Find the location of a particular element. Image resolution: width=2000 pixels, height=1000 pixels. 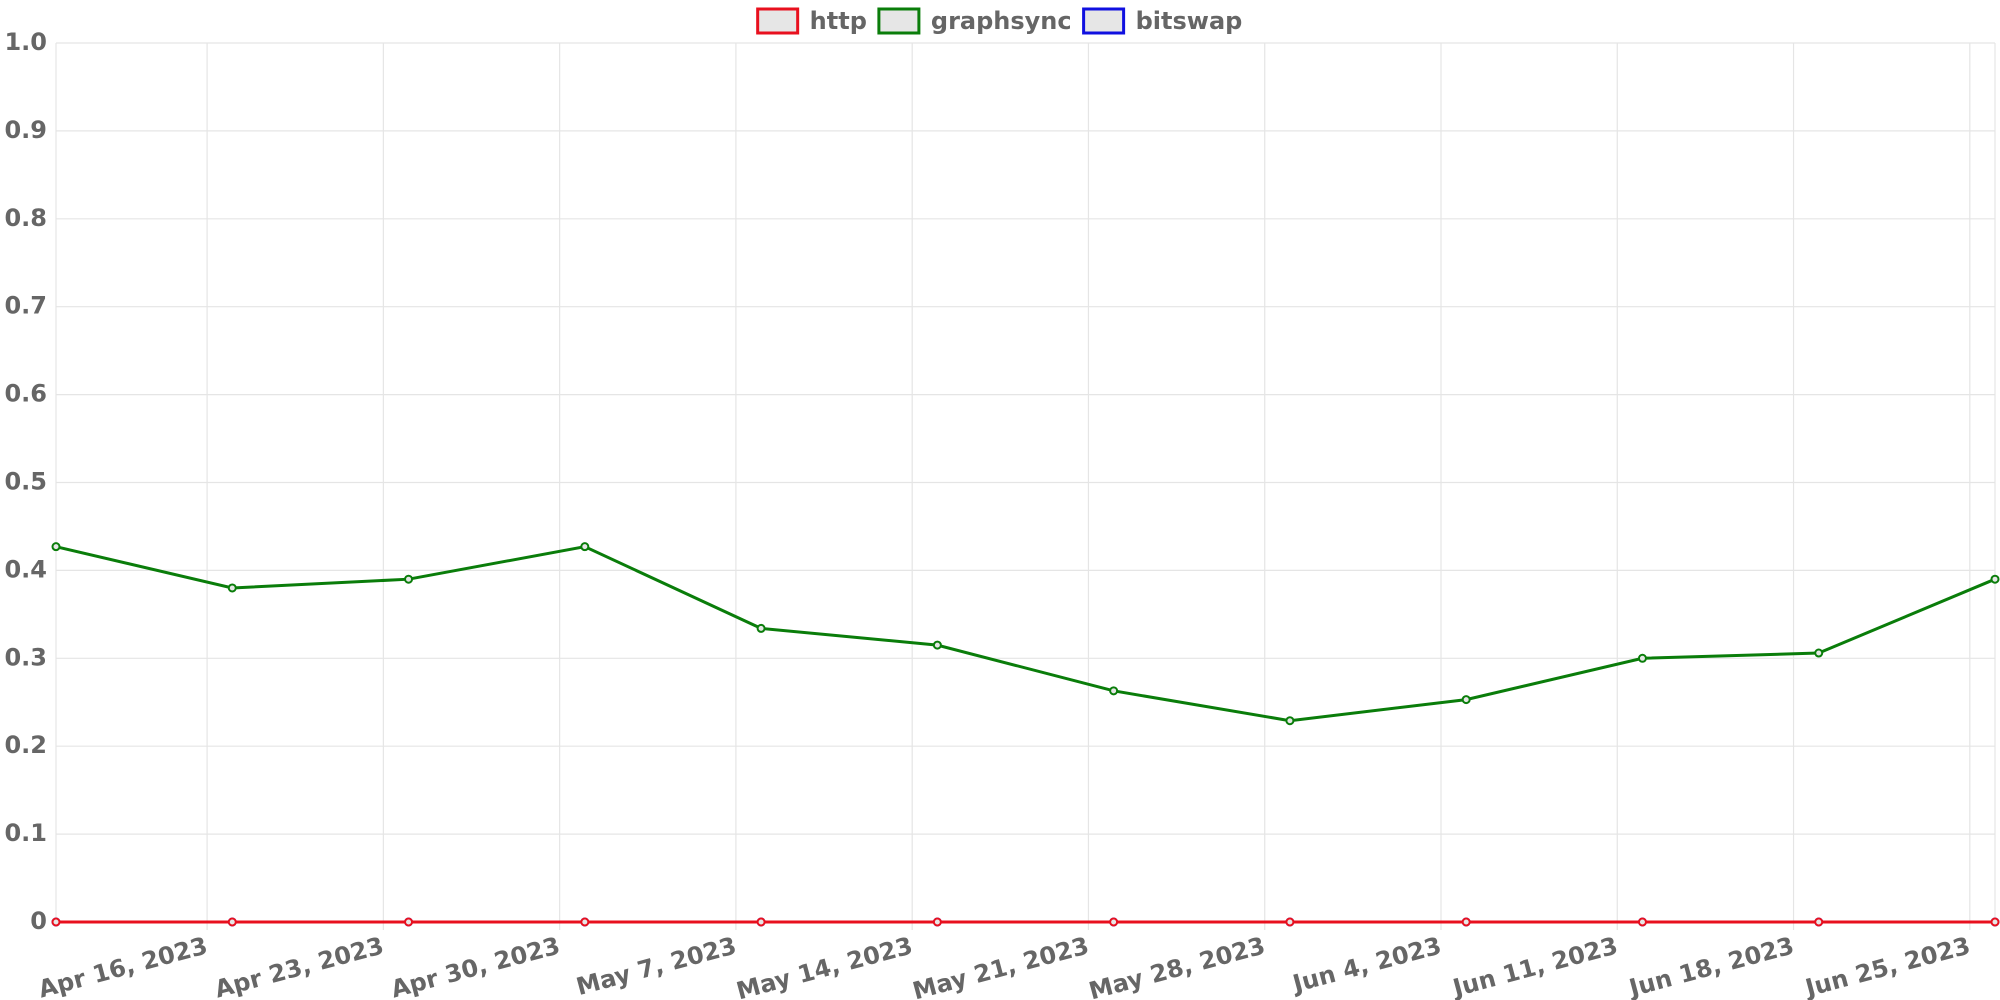

x-tick-label: May 21, 2023 is located at coordinates (1001, 966).